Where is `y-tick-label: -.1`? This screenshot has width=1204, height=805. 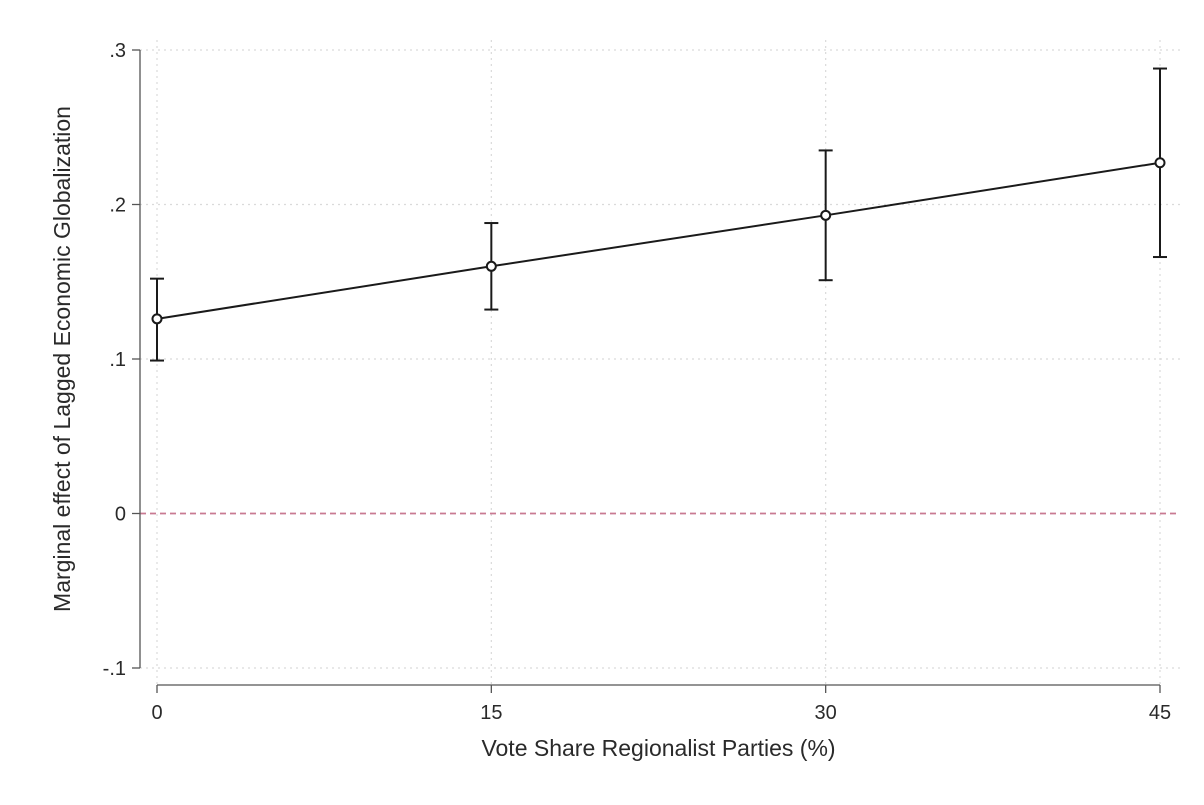
y-tick-label: -.1 is located at coordinates (114, 669).